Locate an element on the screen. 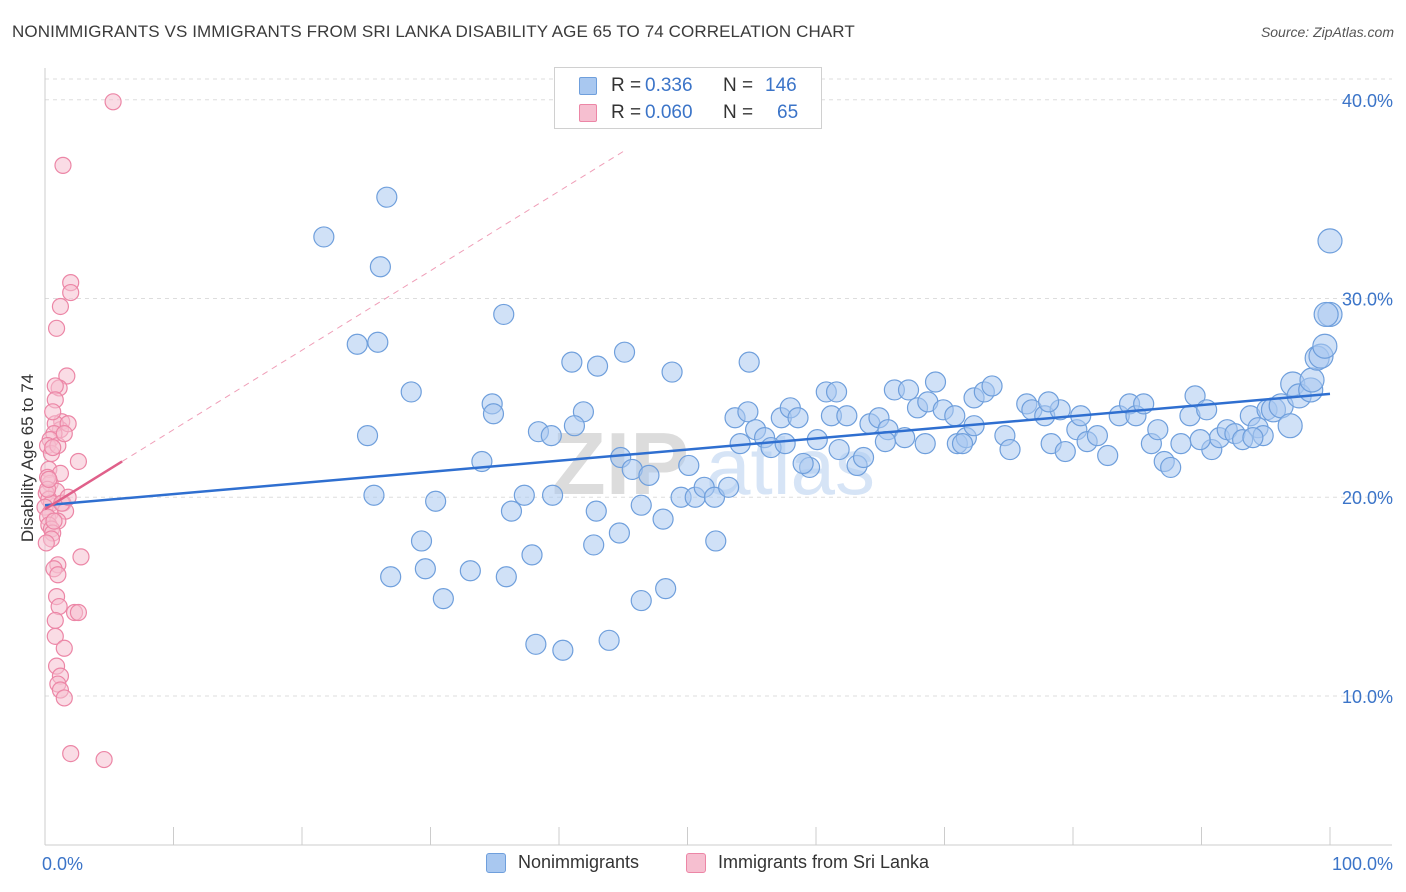  stats-legend: R = 0.336 N = 146 R = 0.060 N = 65 is located at coordinates (688, 98).